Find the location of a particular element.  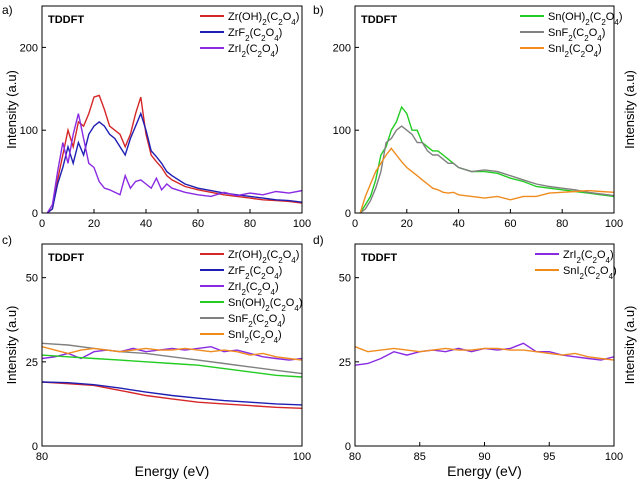

x-tick-label: 95 is located at coordinates (549, 457).